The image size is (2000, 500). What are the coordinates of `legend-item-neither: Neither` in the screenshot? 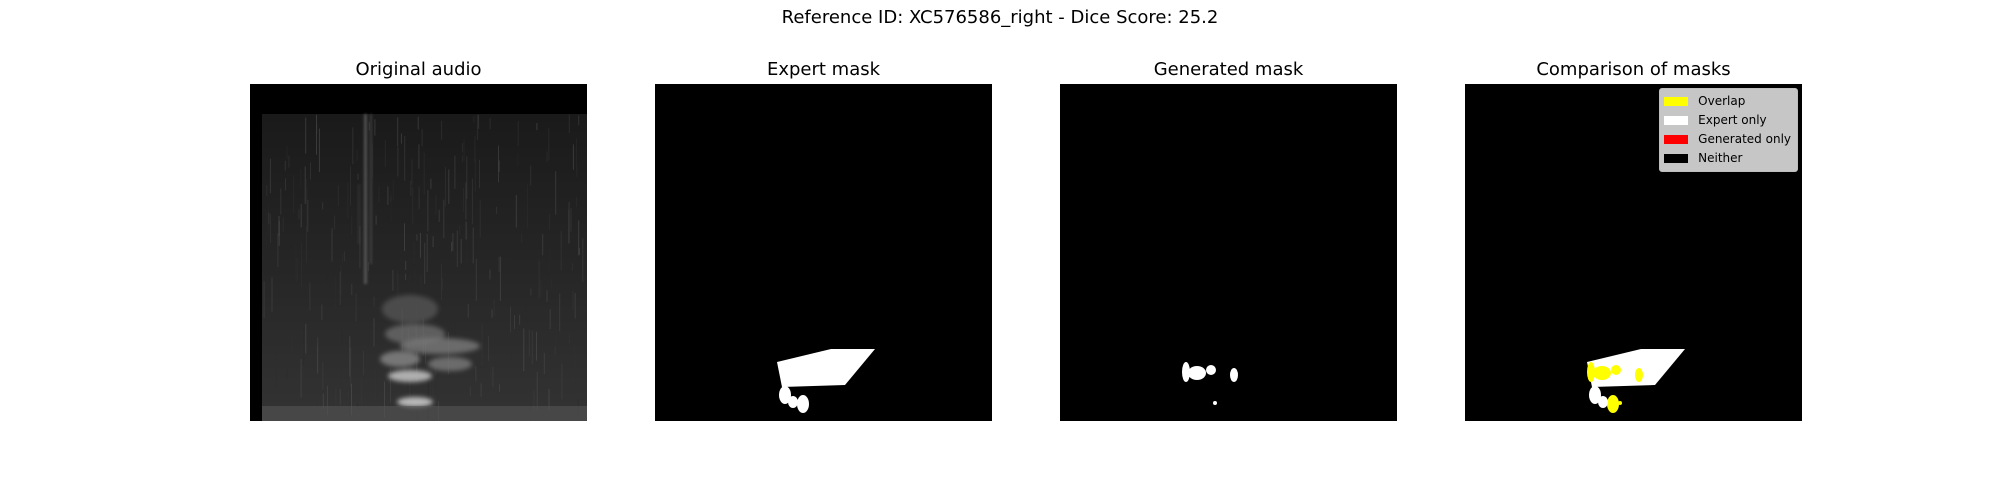 It's located at (1727, 158).